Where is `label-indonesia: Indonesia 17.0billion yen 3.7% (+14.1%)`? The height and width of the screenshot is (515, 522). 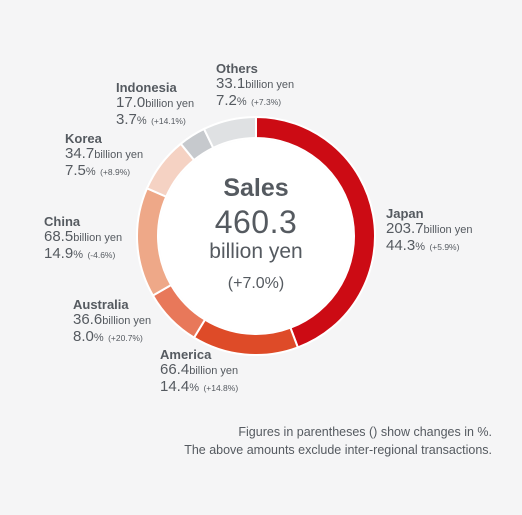 label-indonesia: Indonesia 17.0billion yen 3.7% (+14.1%) is located at coordinates (155, 104).